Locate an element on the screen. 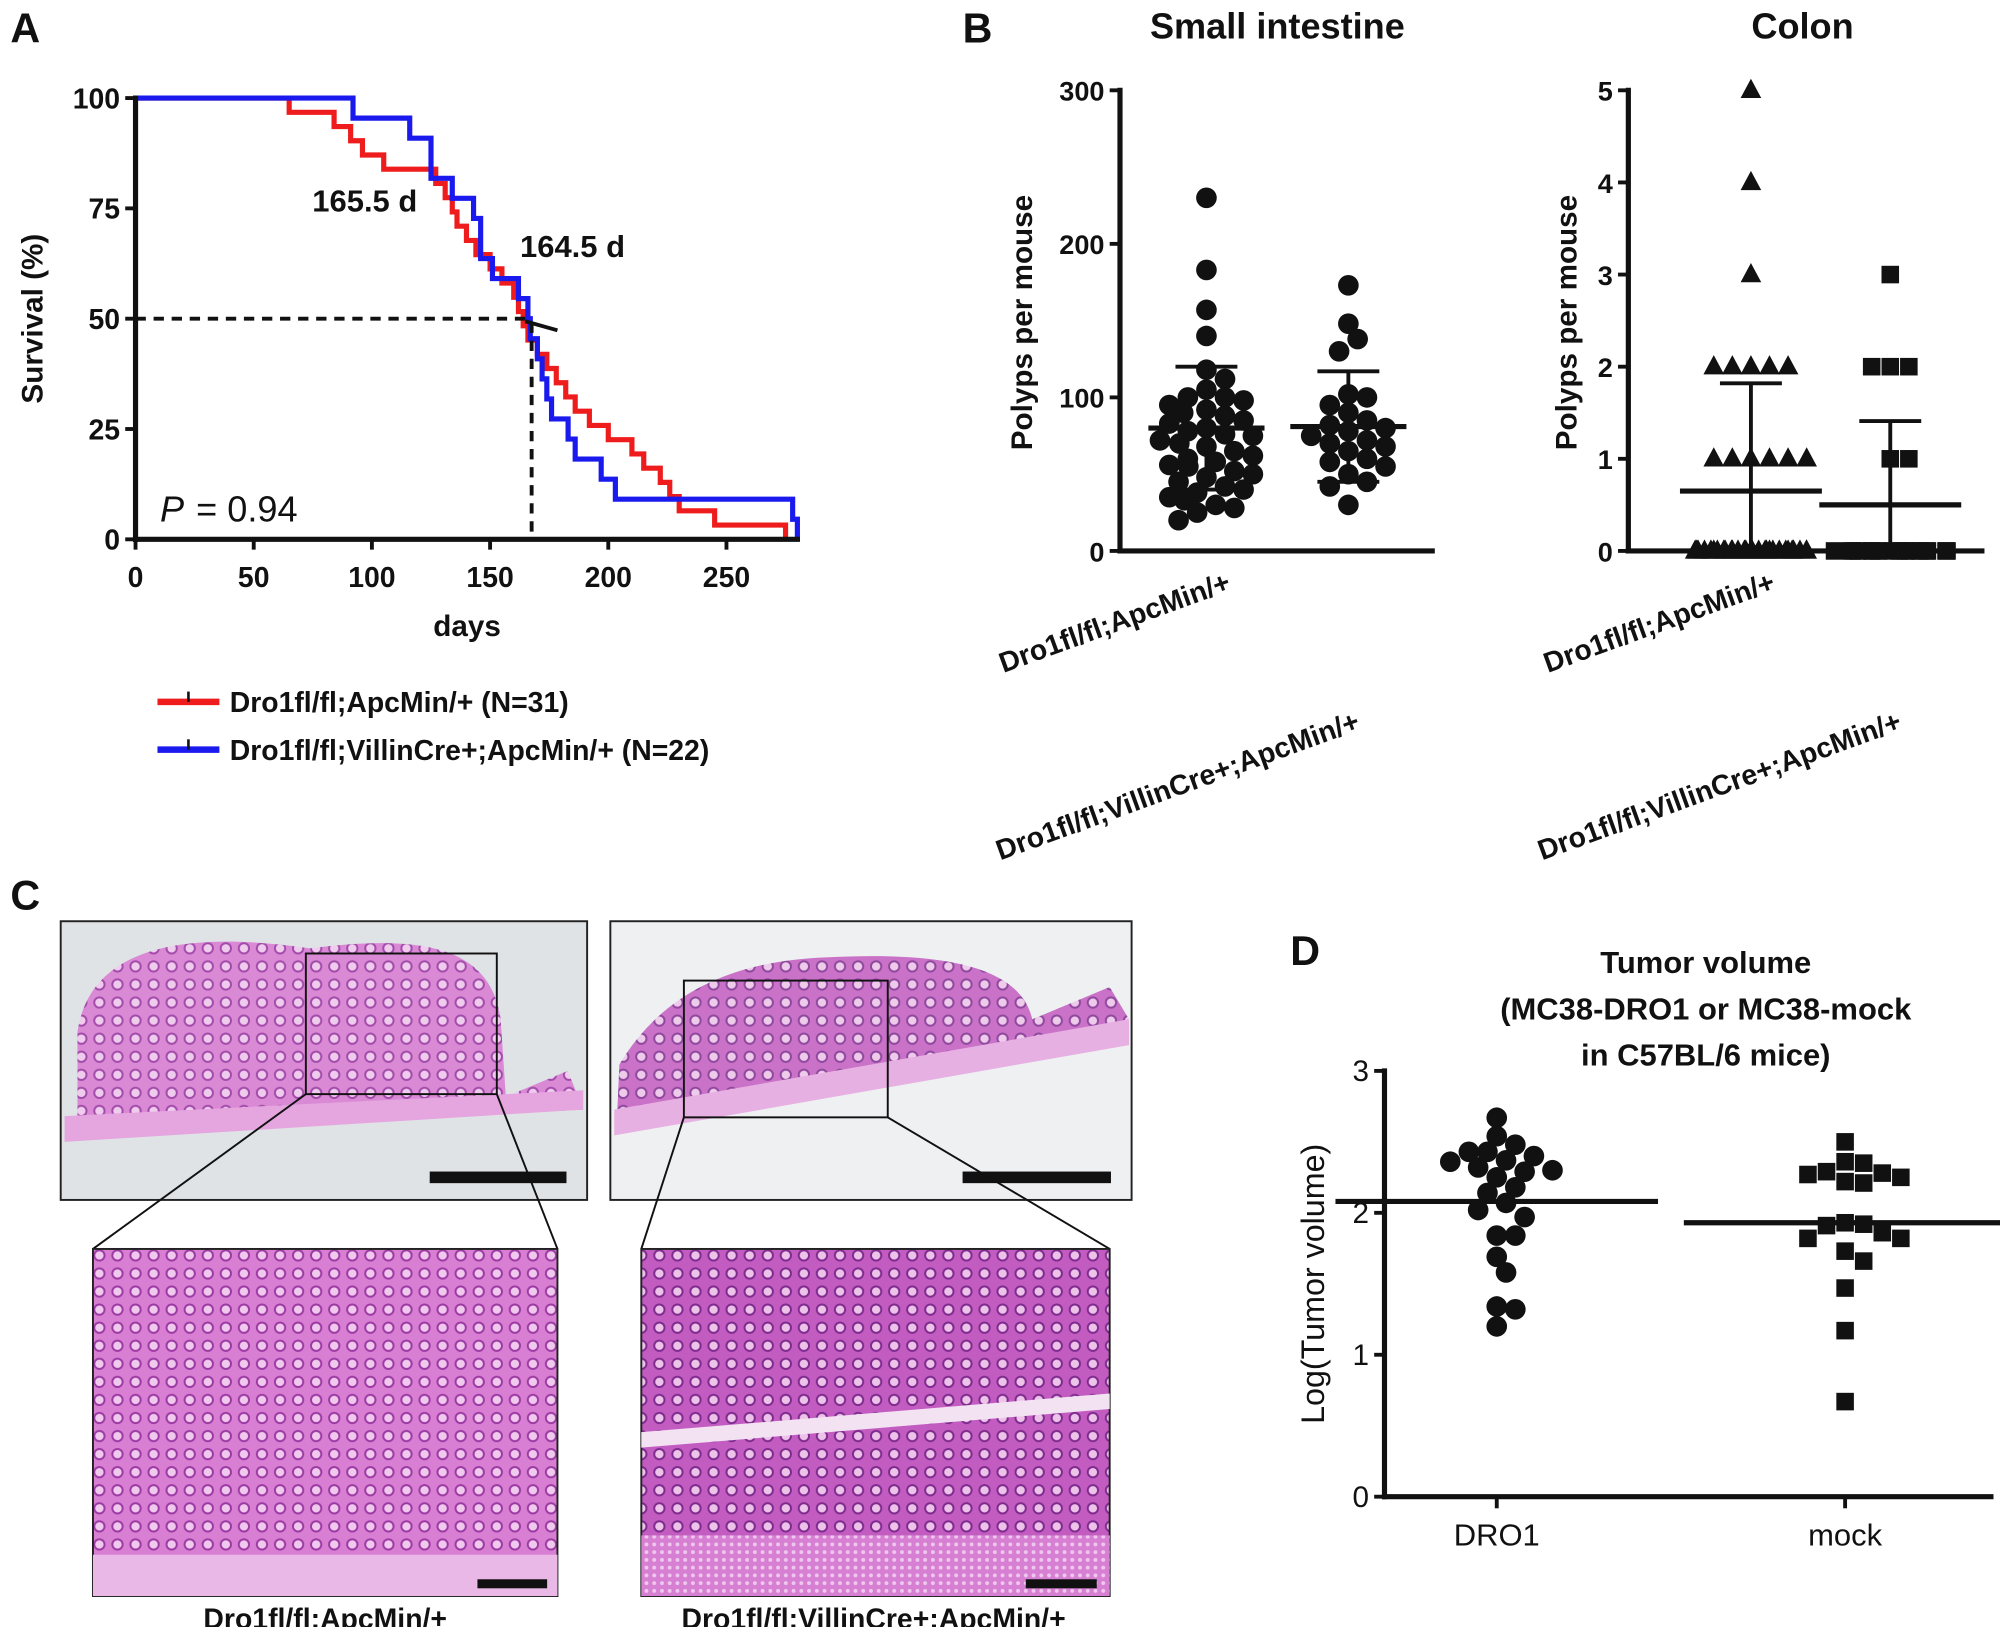 This screenshot has width=2000, height=1627. histology-image-low-mag-left is located at coordinates (324, 1060).